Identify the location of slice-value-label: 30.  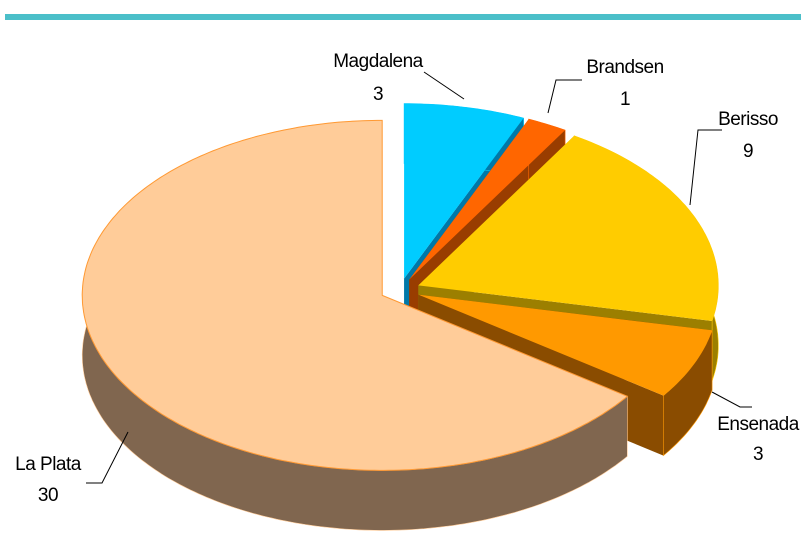
(48, 495).